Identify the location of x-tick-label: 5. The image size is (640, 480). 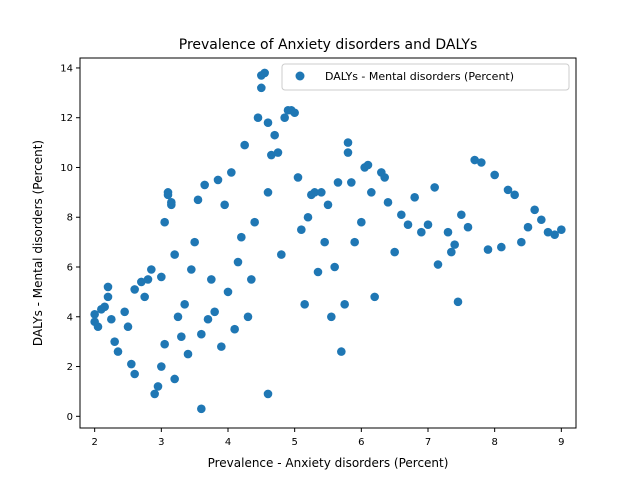
(294, 442).